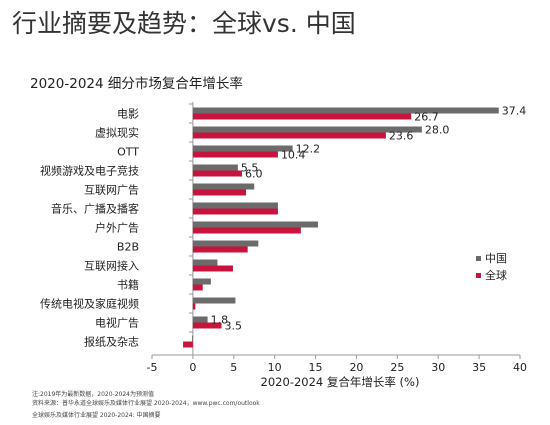 This screenshot has width=550, height=425. What do you see at coordinates (117, 228) in the screenshot?
I see `category-label: 户外广告` at bounding box center [117, 228].